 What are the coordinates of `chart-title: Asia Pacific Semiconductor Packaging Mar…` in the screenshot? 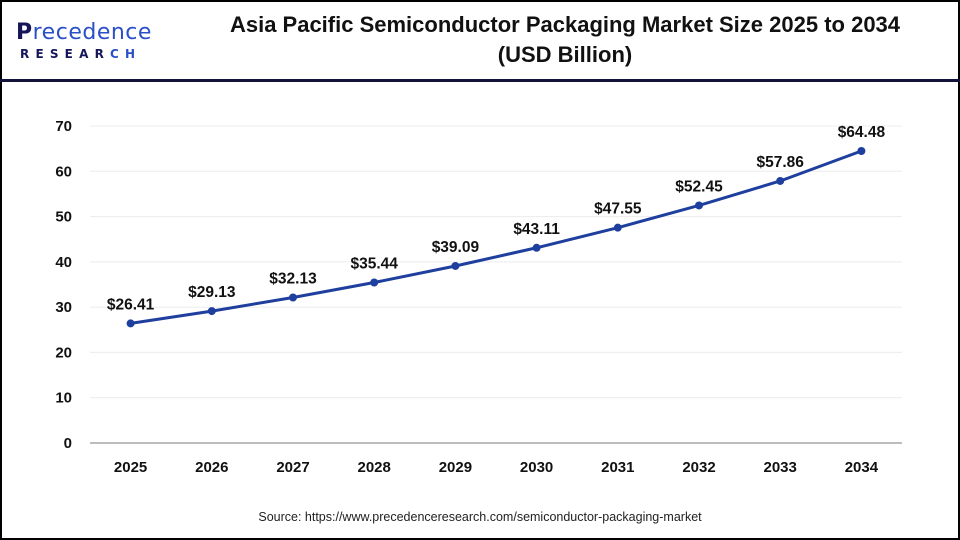 It's located at (565, 40).